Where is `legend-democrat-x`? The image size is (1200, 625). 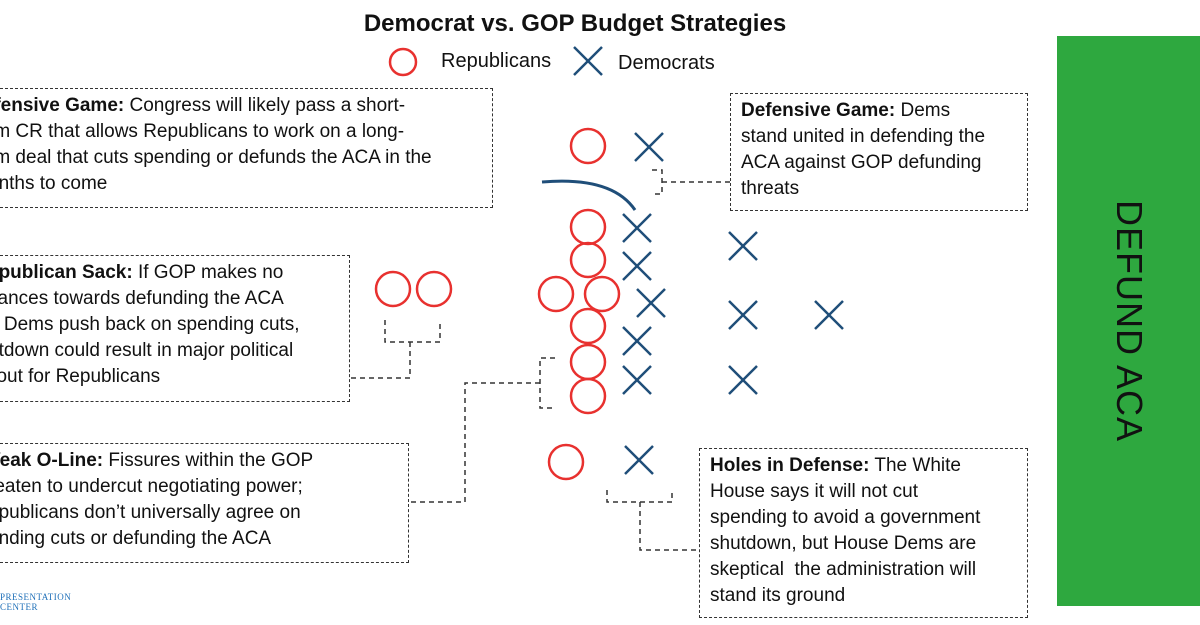 legend-democrat-x is located at coordinates (588, 61).